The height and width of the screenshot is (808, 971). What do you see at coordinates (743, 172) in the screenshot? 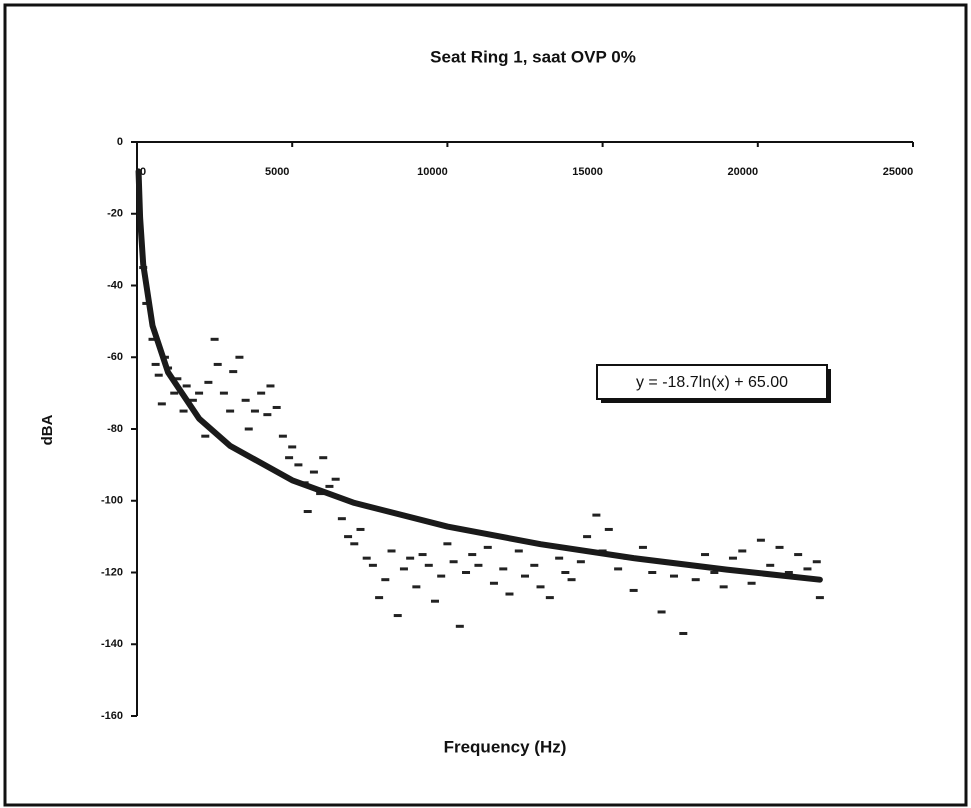
I see `x-tick-label: 20000` at bounding box center [743, 172].